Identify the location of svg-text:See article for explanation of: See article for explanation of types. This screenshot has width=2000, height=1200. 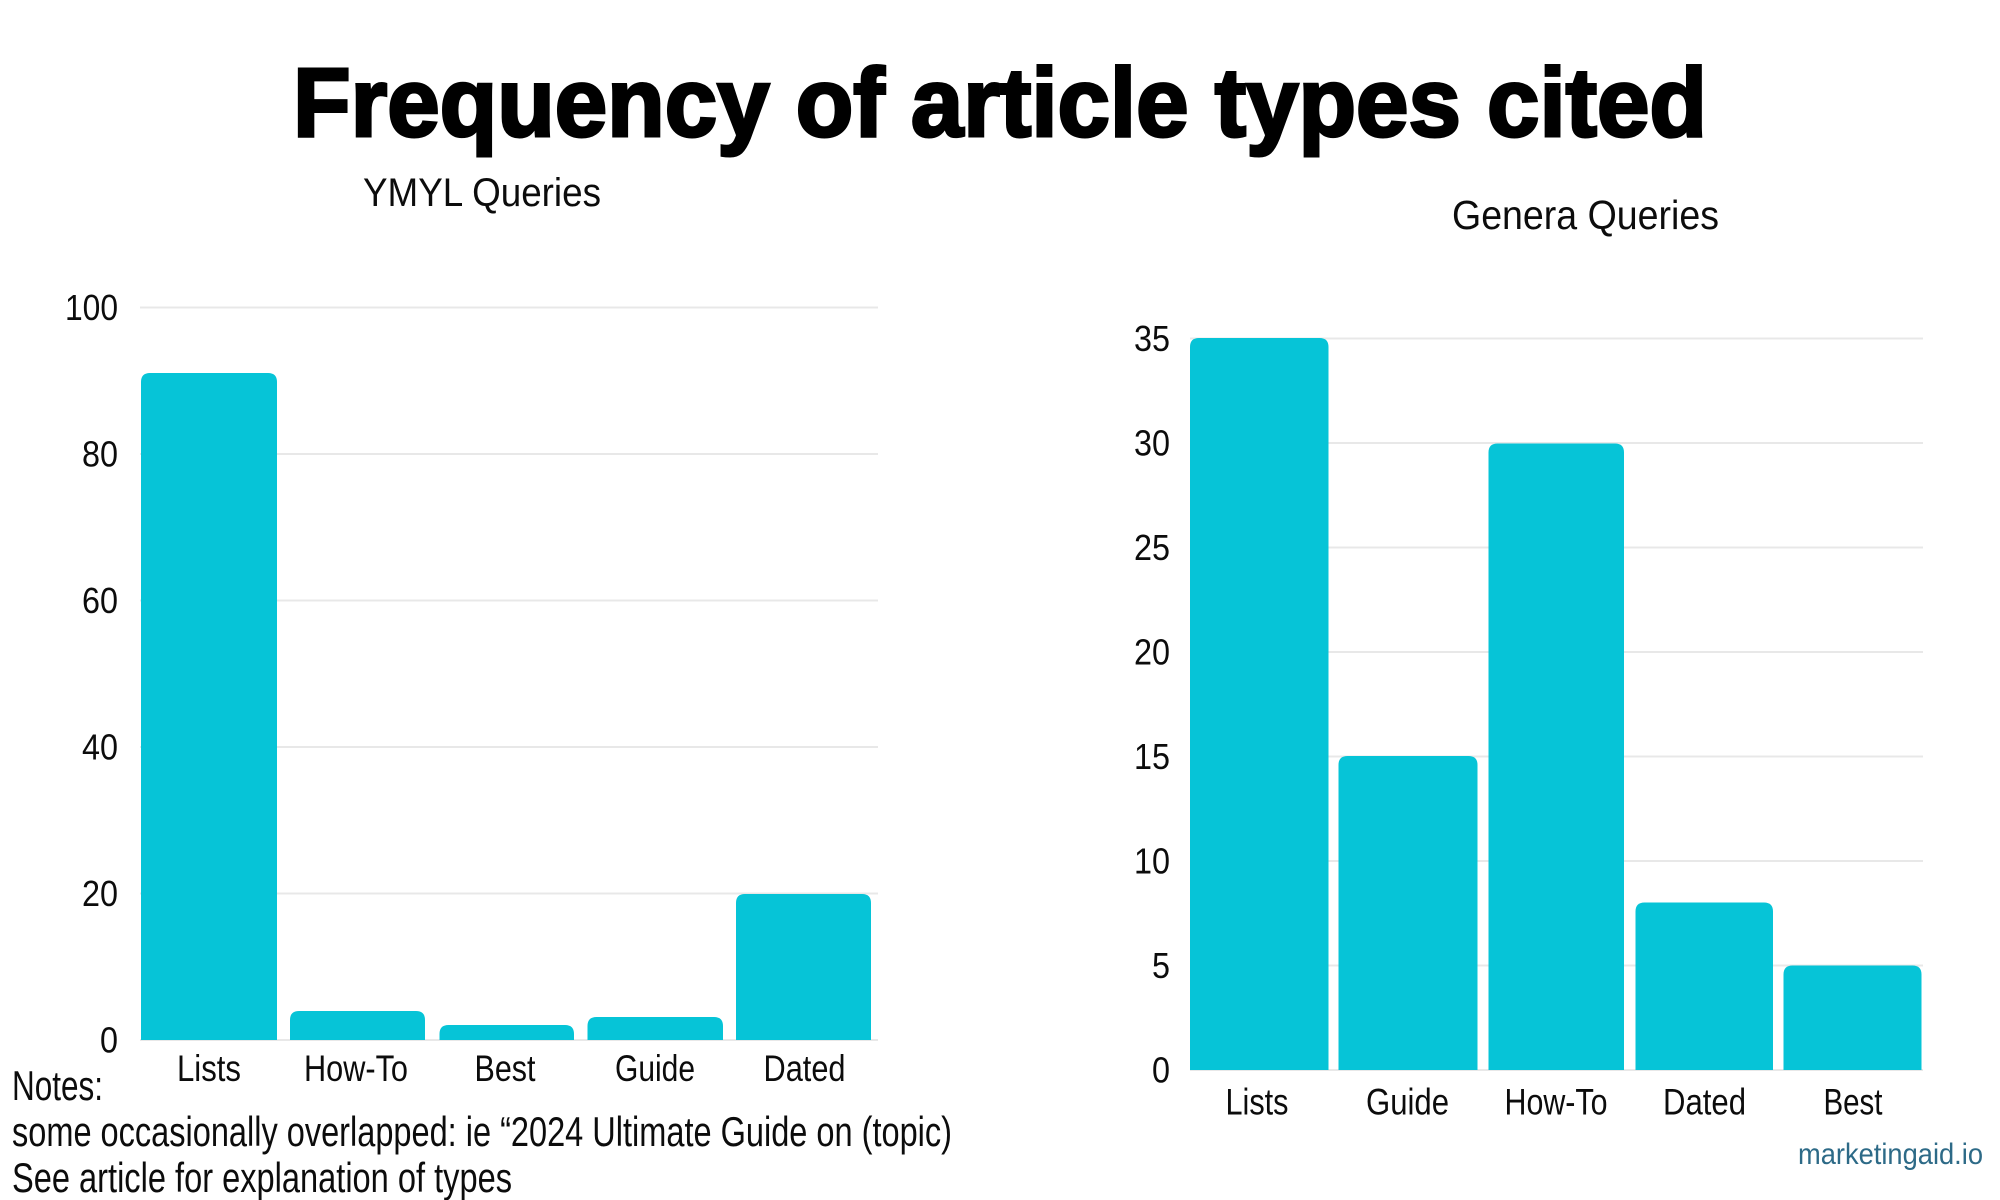
(262, 1177).